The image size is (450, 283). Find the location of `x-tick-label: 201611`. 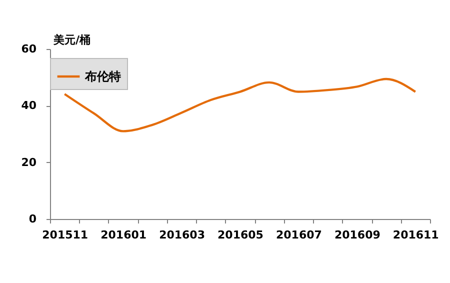

x-tick-label: 201611 is located at coordinates (415, 235).